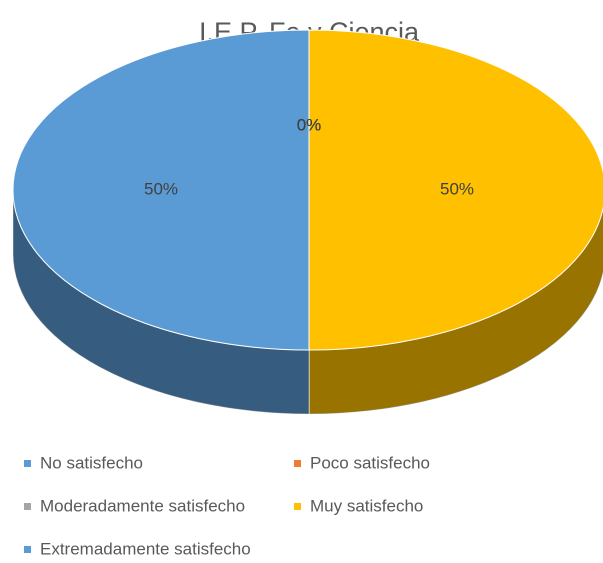  I want to click on legend-label: Muy satisfecho, so click(366, 505).